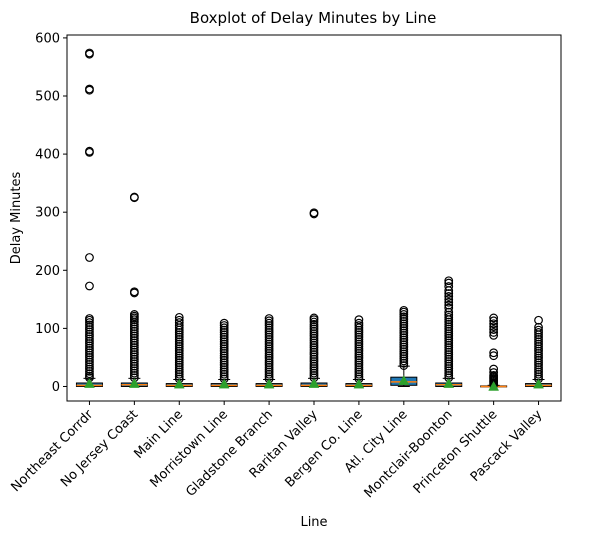 The width and height of the screenshot is (589, 540). I want to click on x-tick-label: Montclair-Boonton, so click(409, 454).